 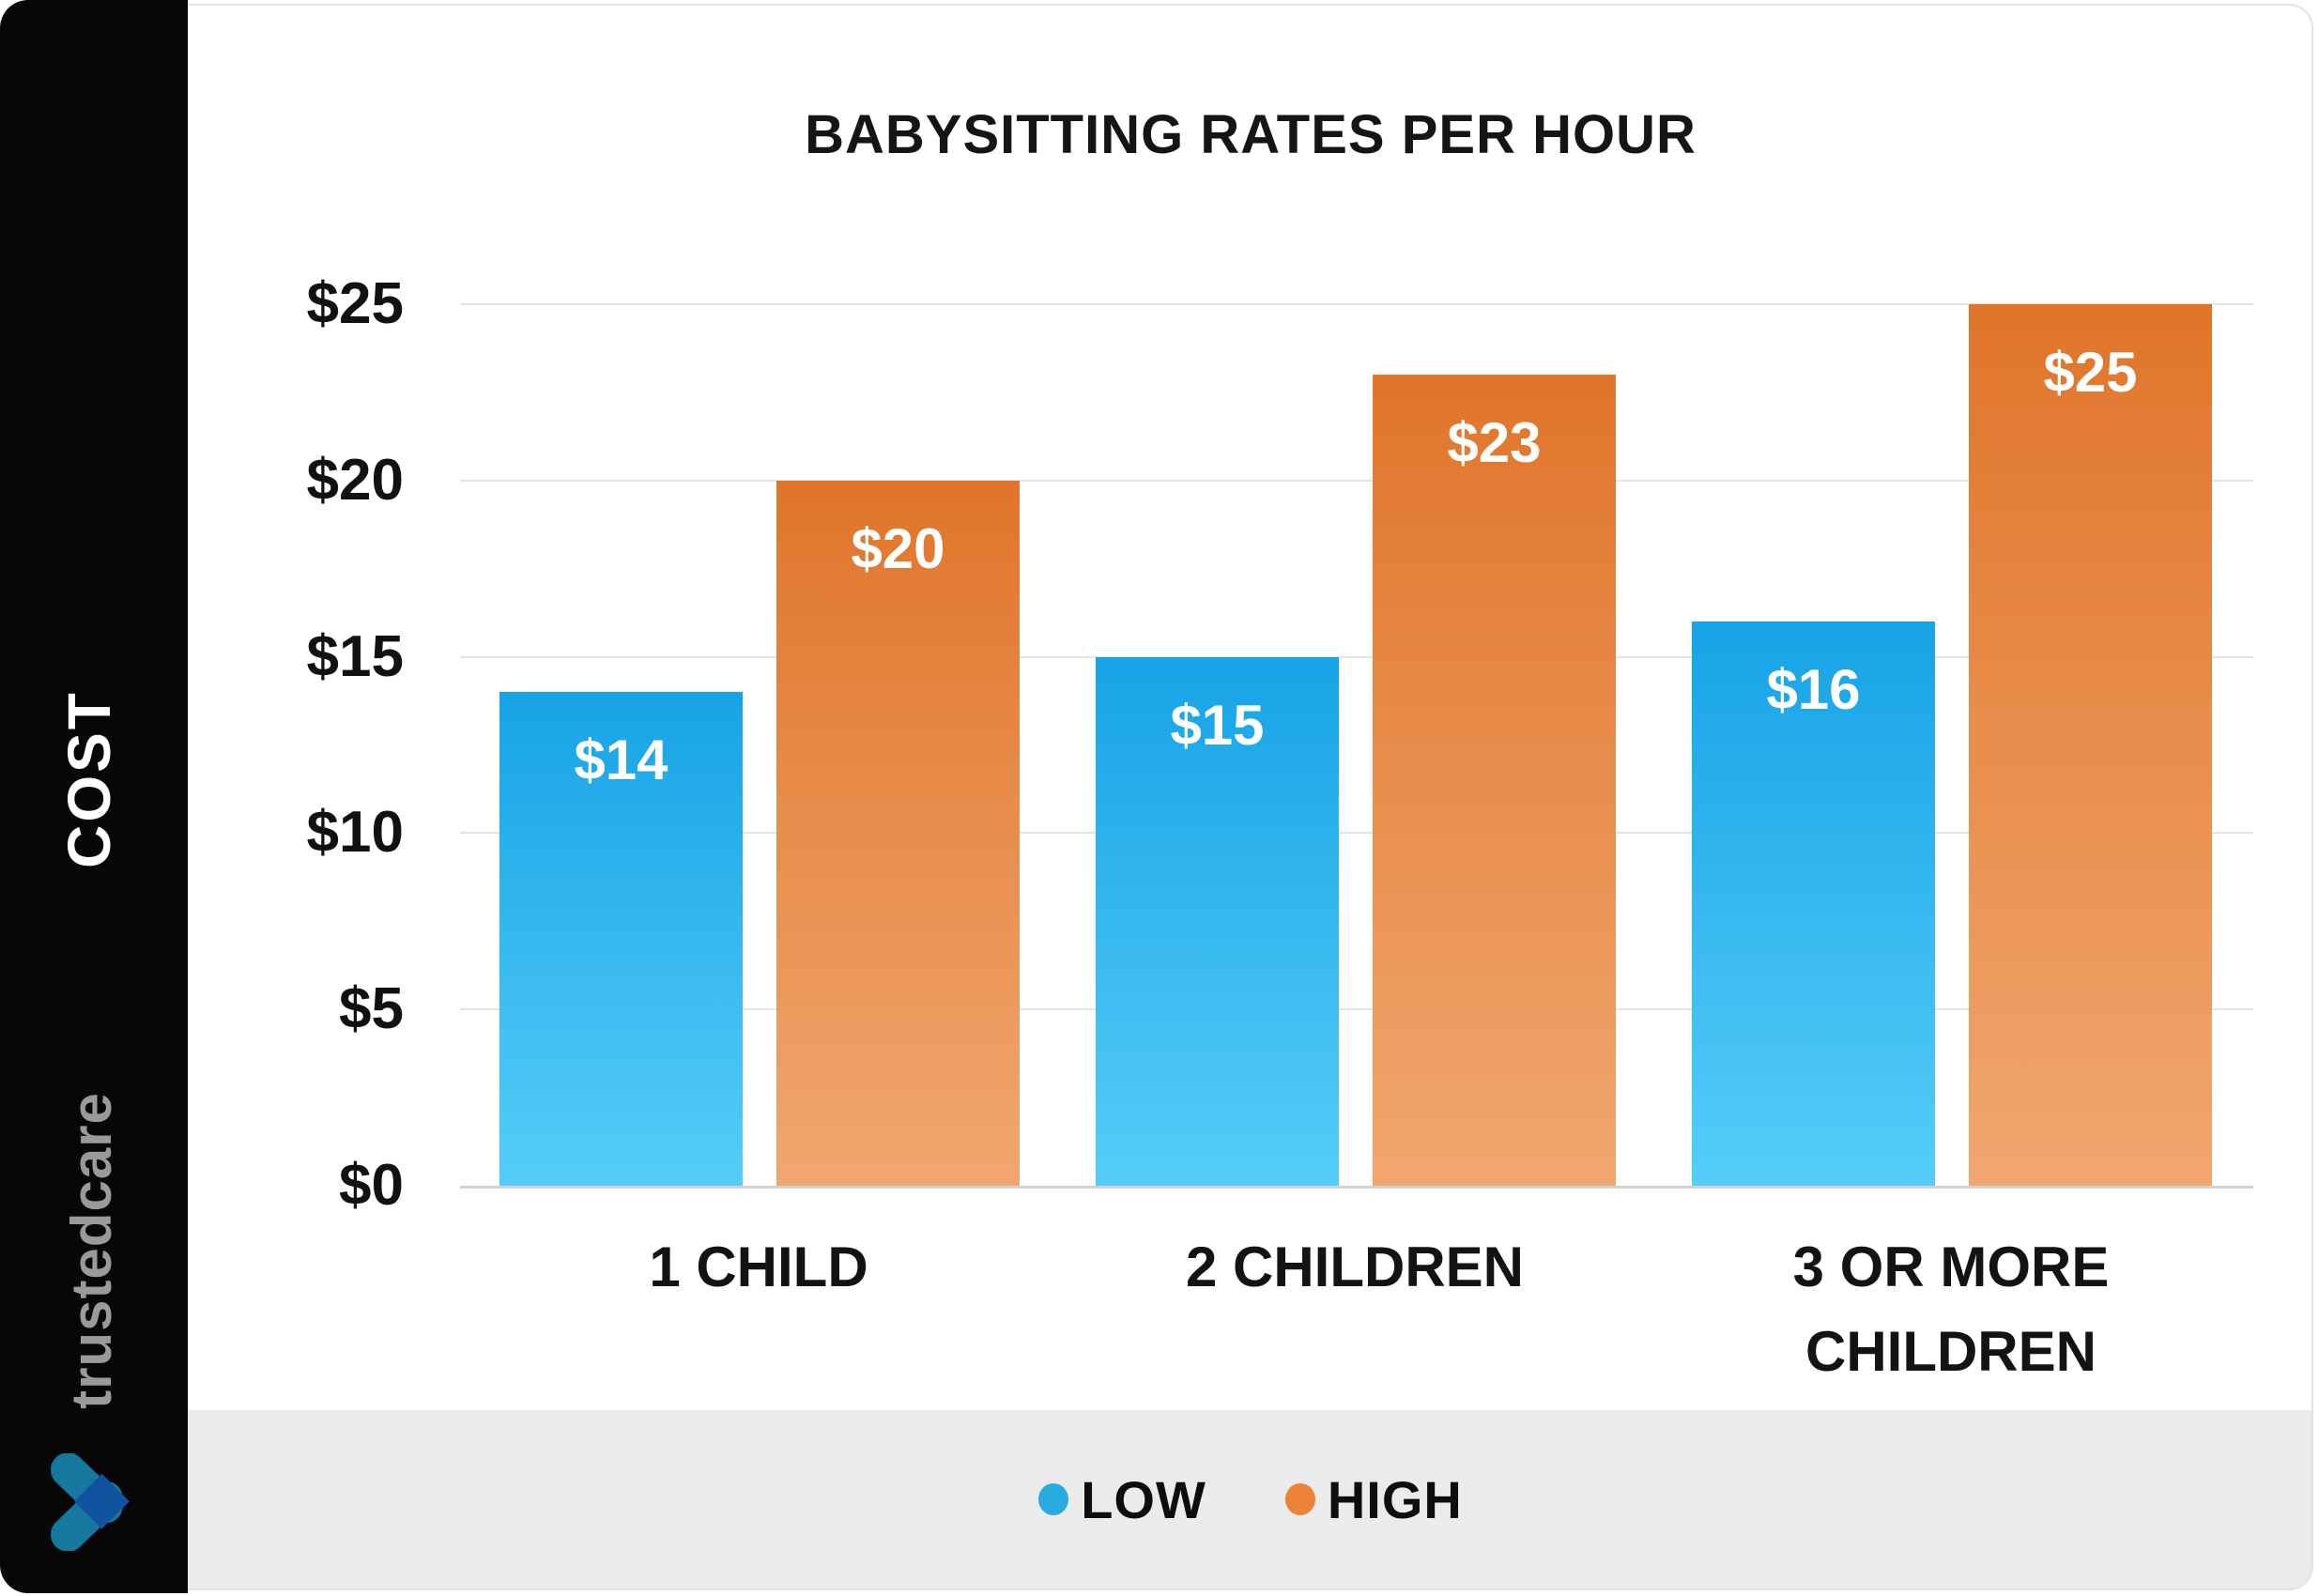 I want to click on sidebar: COST trustedcare, so click(x=94, y=797).